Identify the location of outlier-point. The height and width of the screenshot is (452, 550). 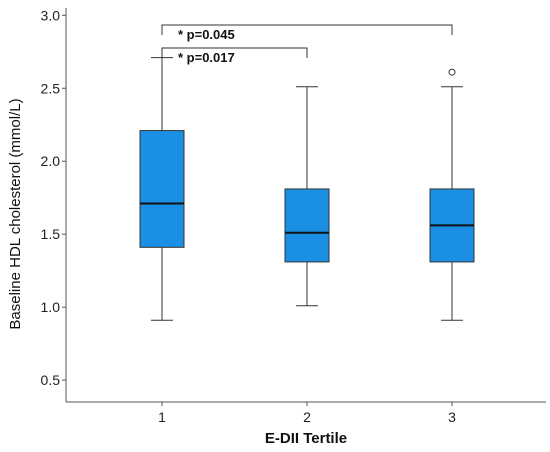
(452, 72).